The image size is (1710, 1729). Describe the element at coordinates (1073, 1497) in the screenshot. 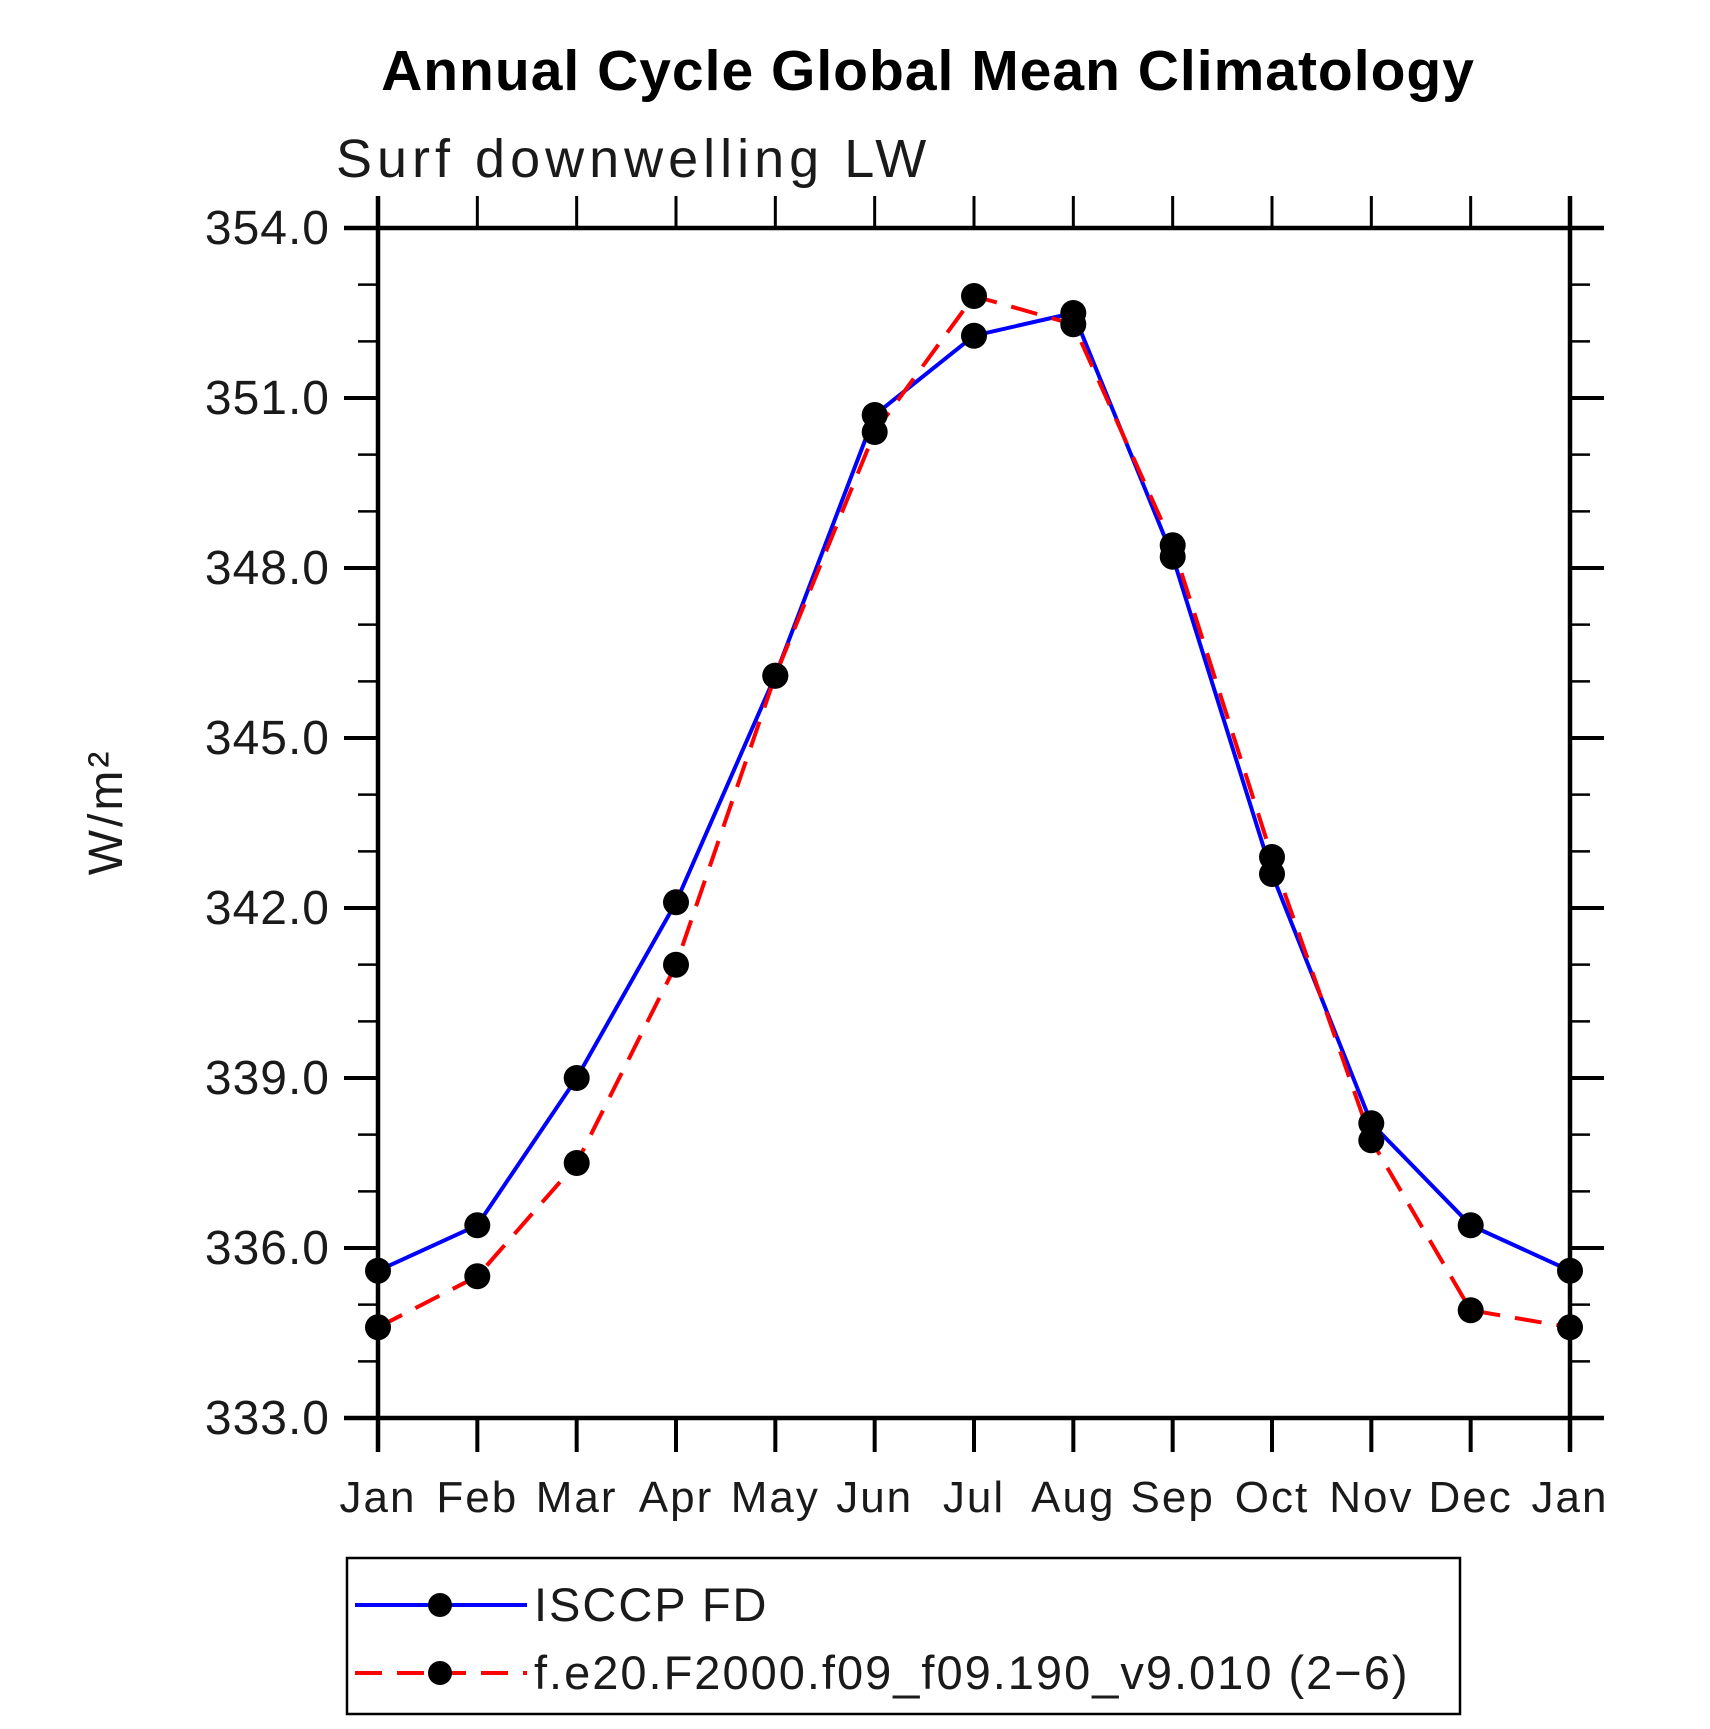

I see `x-tick-label: Aug` at that location.